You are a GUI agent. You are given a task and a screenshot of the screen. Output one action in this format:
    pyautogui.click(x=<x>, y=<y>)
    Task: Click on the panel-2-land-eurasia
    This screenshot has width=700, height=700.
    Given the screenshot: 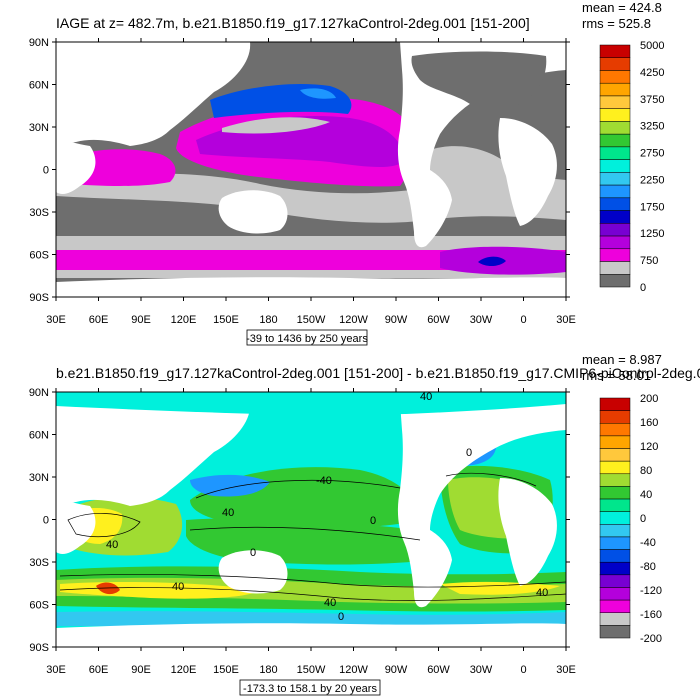 What is the action you would take?
    pyautogui.click(x=153, y=454)
    